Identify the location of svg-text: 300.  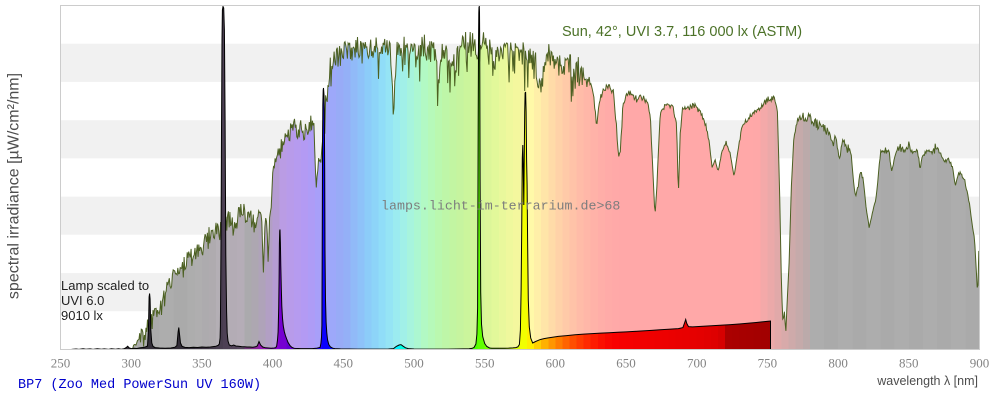
(131, 363).